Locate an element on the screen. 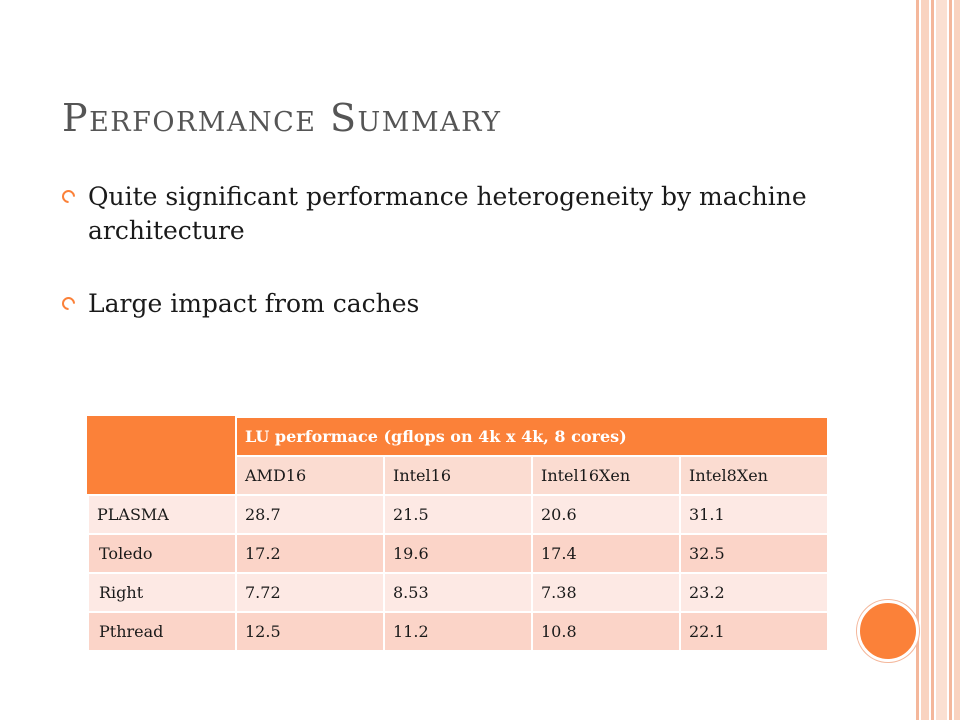  table-cell: 31.1 is located at coordinates (754, 514).